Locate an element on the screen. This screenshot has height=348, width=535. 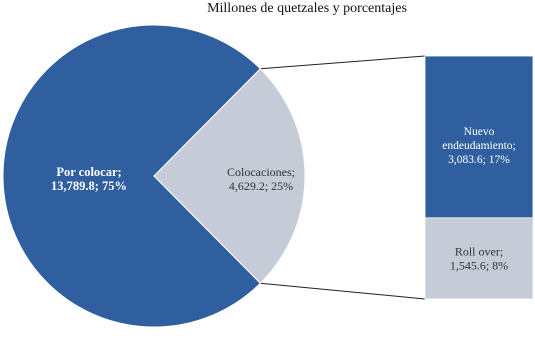
data-label-nuevo-endeudamiento: Nuevo endeudamiento; 3,083.6; 17% is located at coordinates (478, 146).